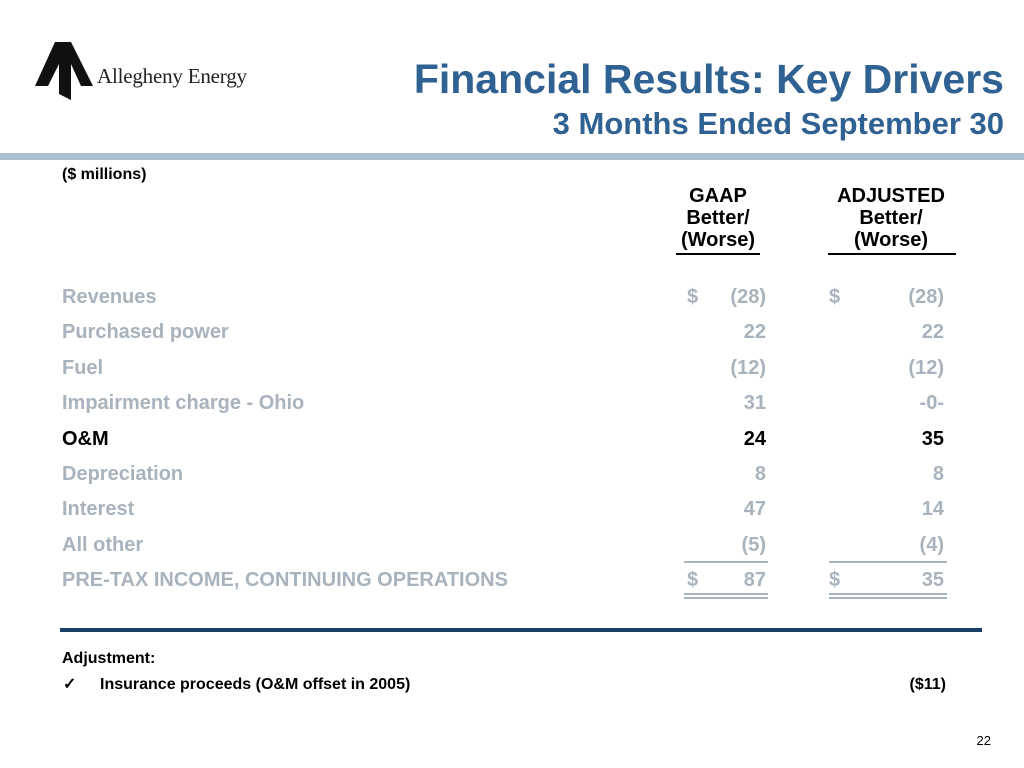 This screenshot has height=768, width=1024. Describe the element at coordinates (932, 509) in the screenshot. I see `adjusted-value: 14` at that location.